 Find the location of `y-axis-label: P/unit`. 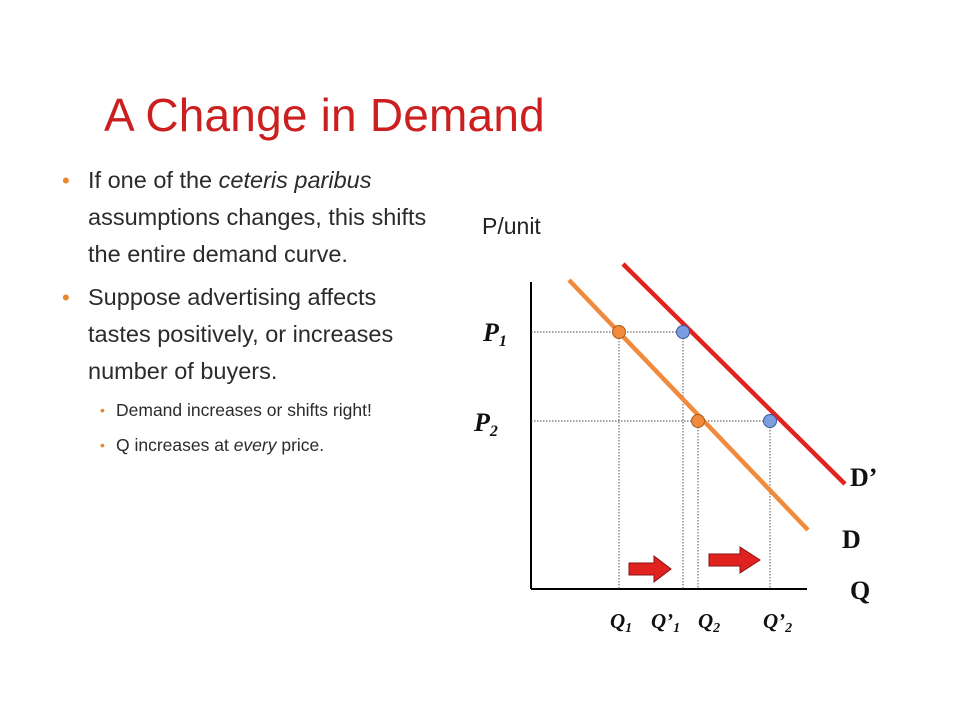

y-axis-label: P/unit is located at coordinates (511, 226).